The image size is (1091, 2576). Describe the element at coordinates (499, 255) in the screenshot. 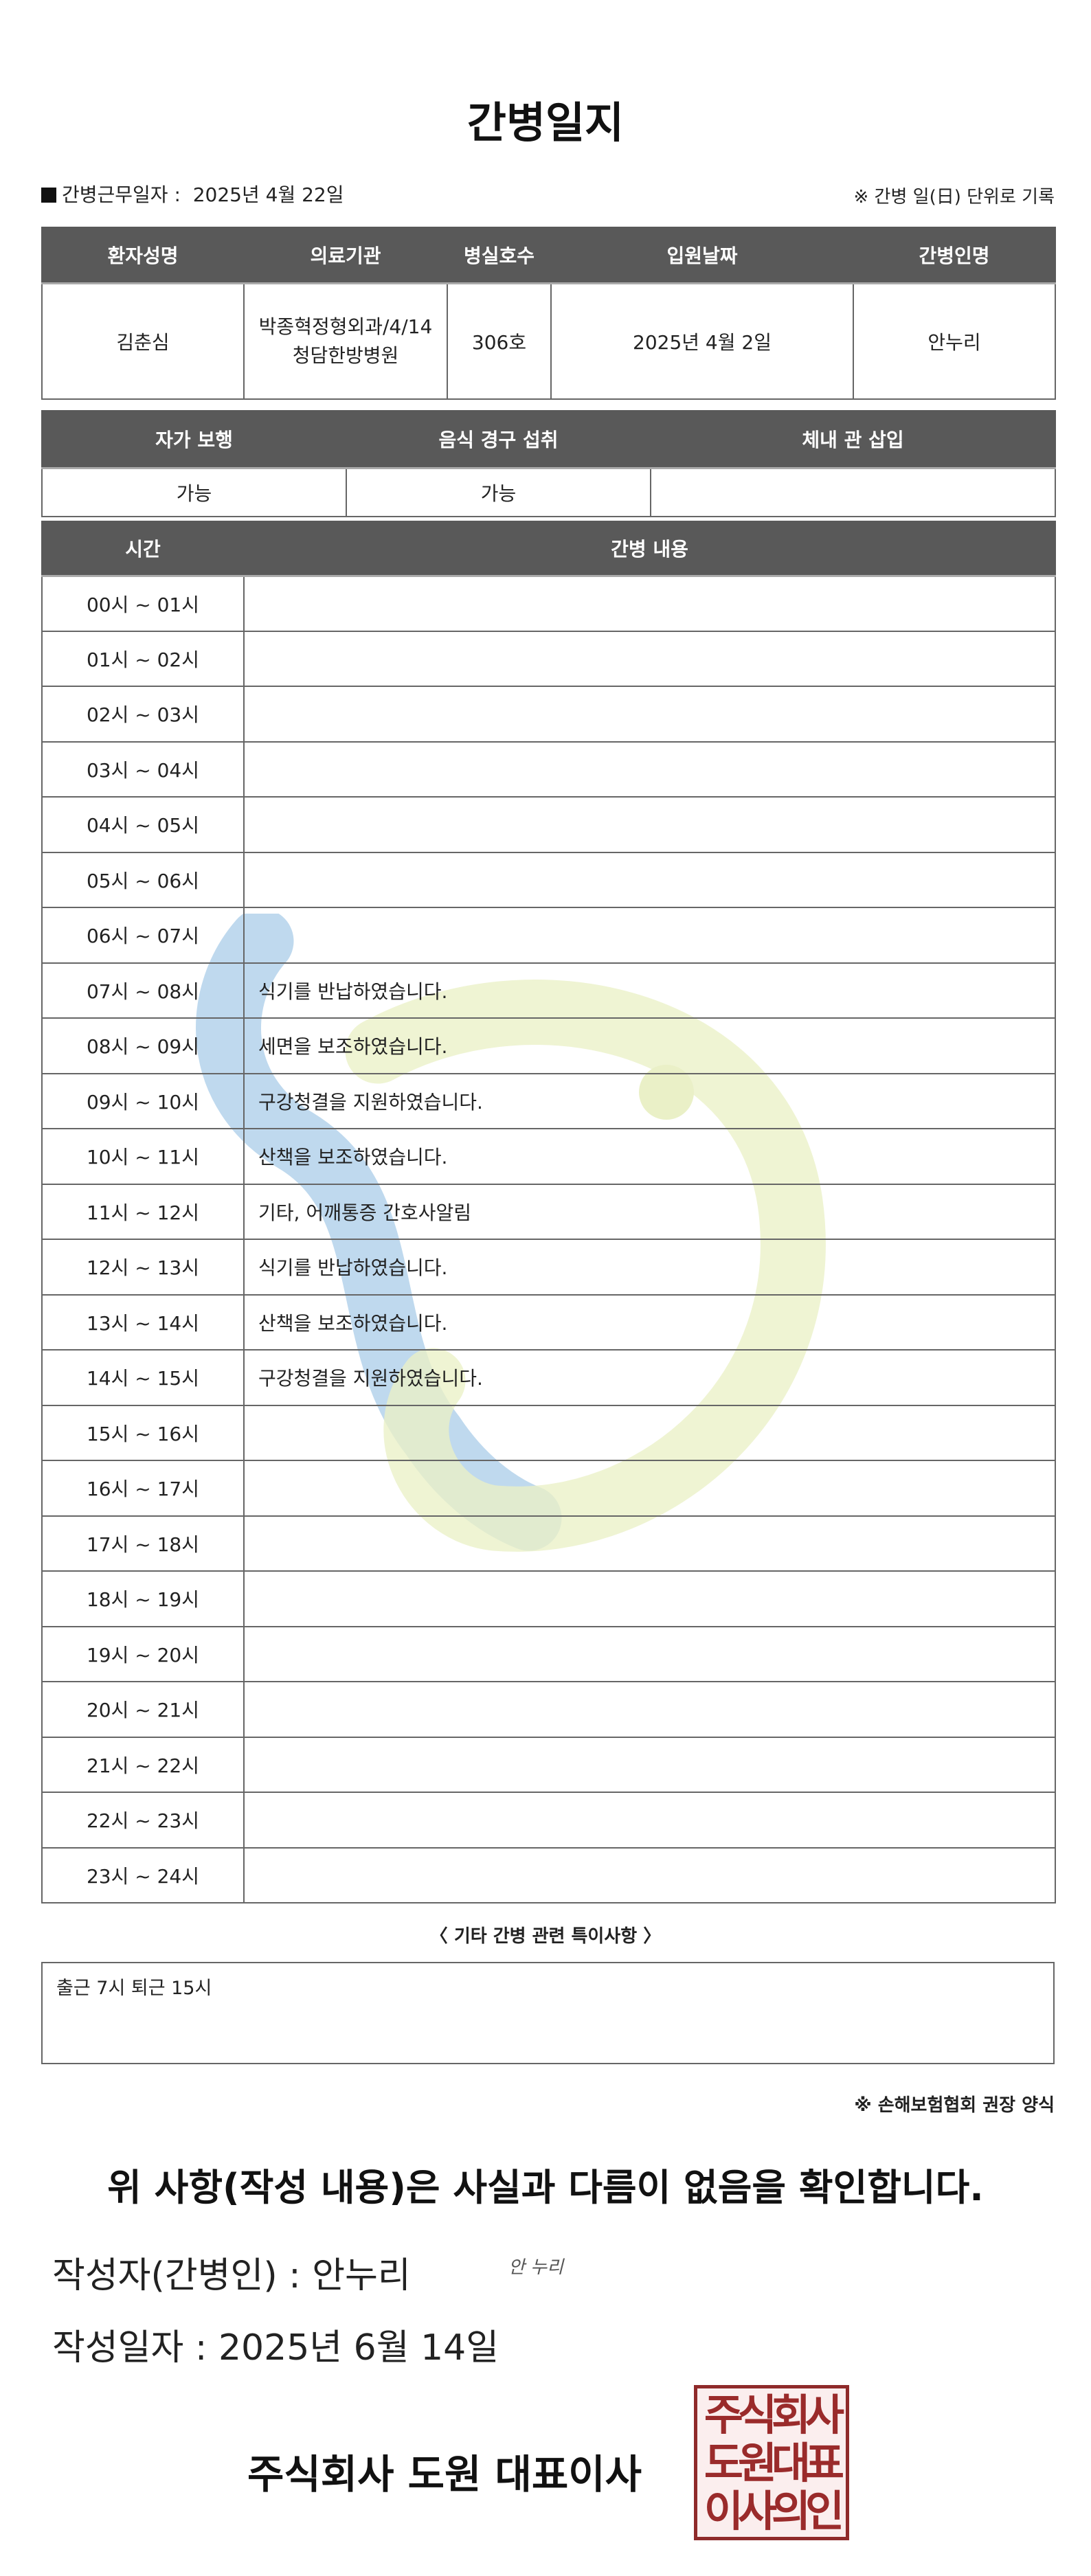

I see `header-room: 병실호수` at that location.